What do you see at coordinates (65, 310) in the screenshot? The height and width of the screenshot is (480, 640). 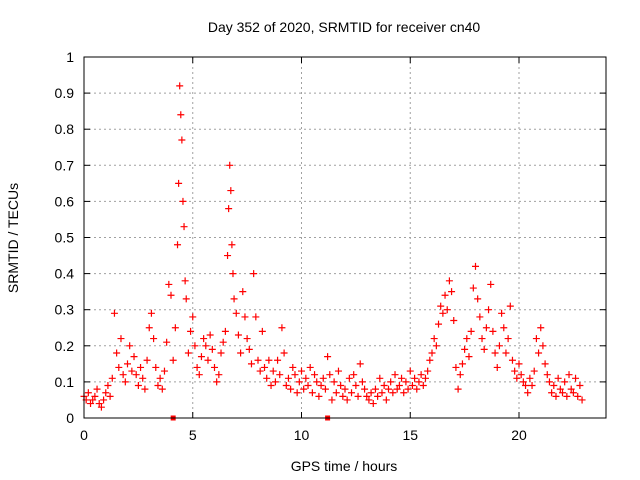 I see `y-tick-label: 0.3` at bounding box center [65, 310].